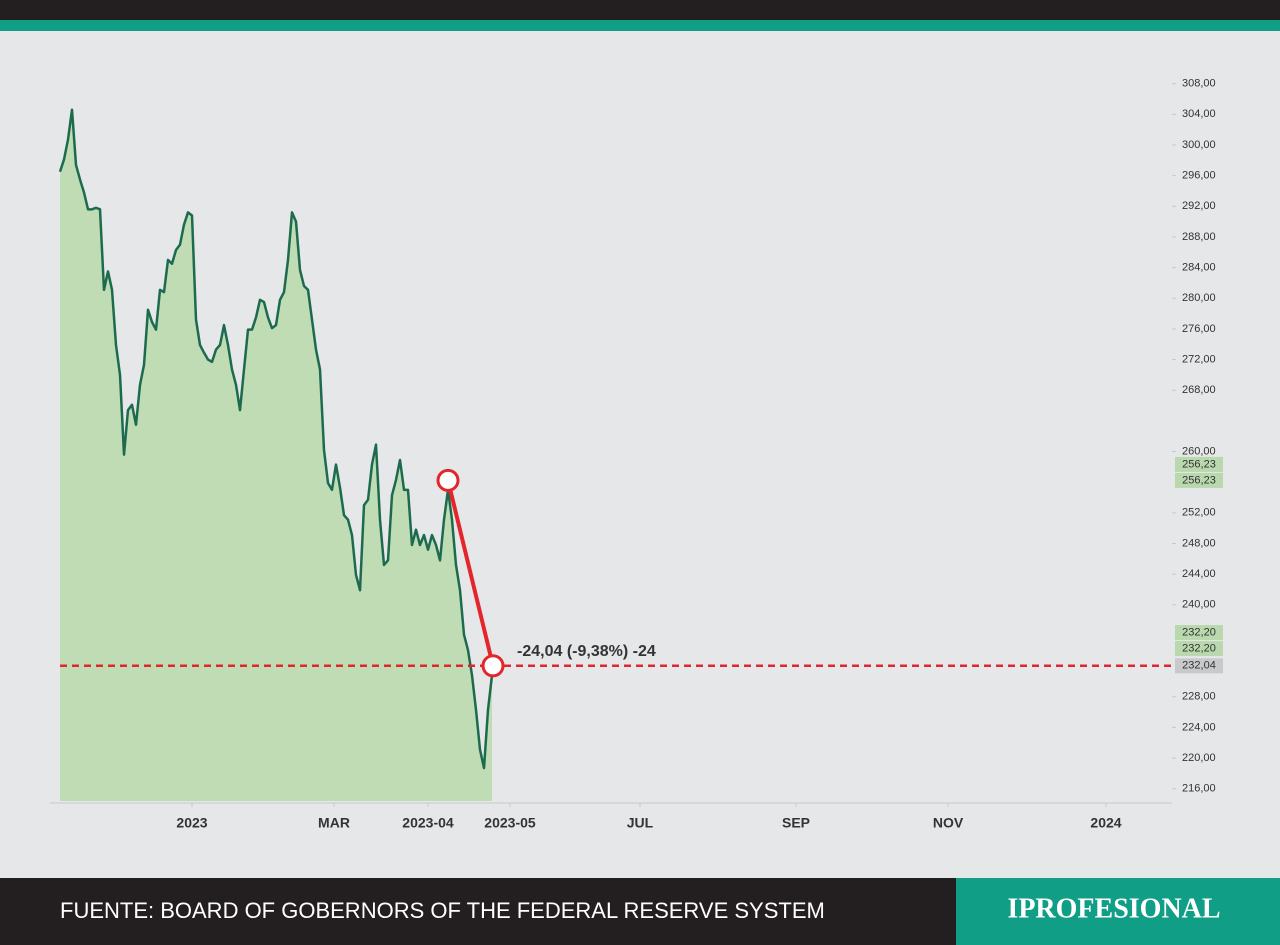 The width and height of the screenshot is (1280, 945). What do you see at coordinates (1199, 329) in the screenshot?
I see `y-tick-label: 276,00` at bounding box center [1199, 329].